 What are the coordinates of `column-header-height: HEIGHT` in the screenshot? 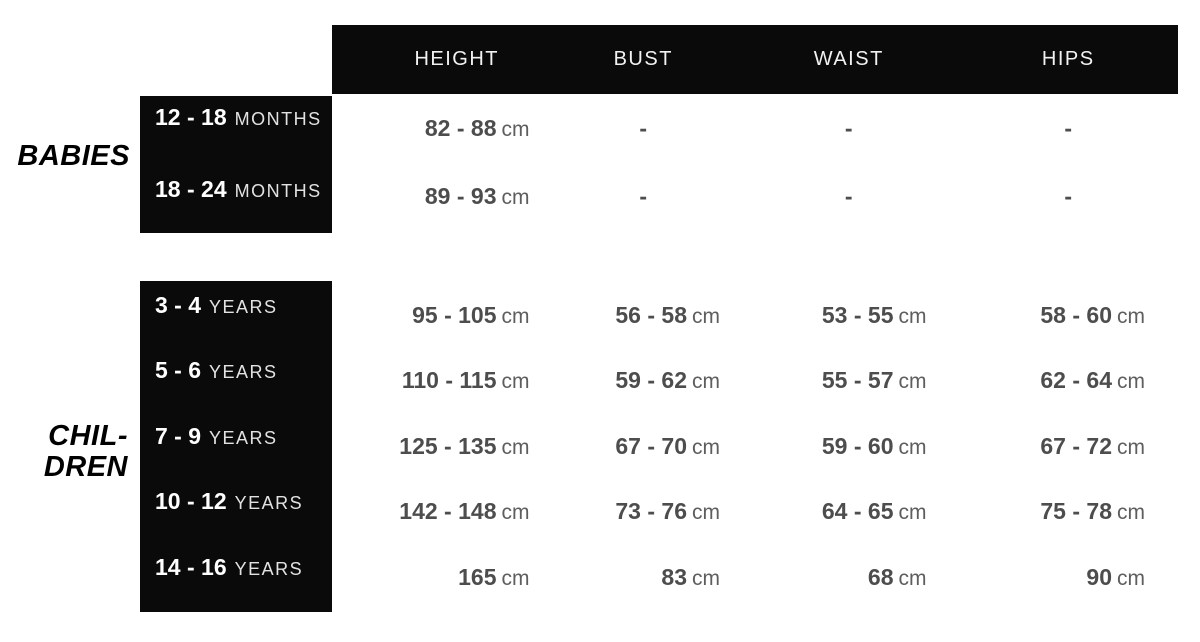 It's located at (457, 59).